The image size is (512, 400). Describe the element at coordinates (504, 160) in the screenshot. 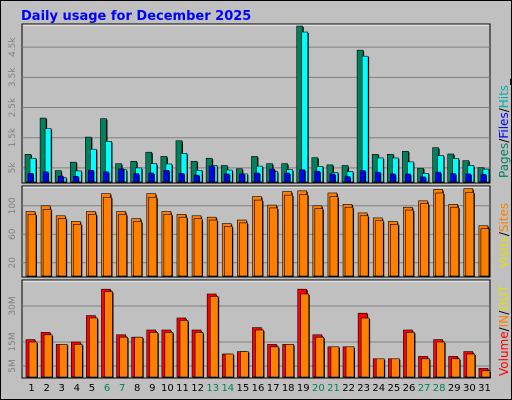

I see `legend-pages: Pages` at that location.